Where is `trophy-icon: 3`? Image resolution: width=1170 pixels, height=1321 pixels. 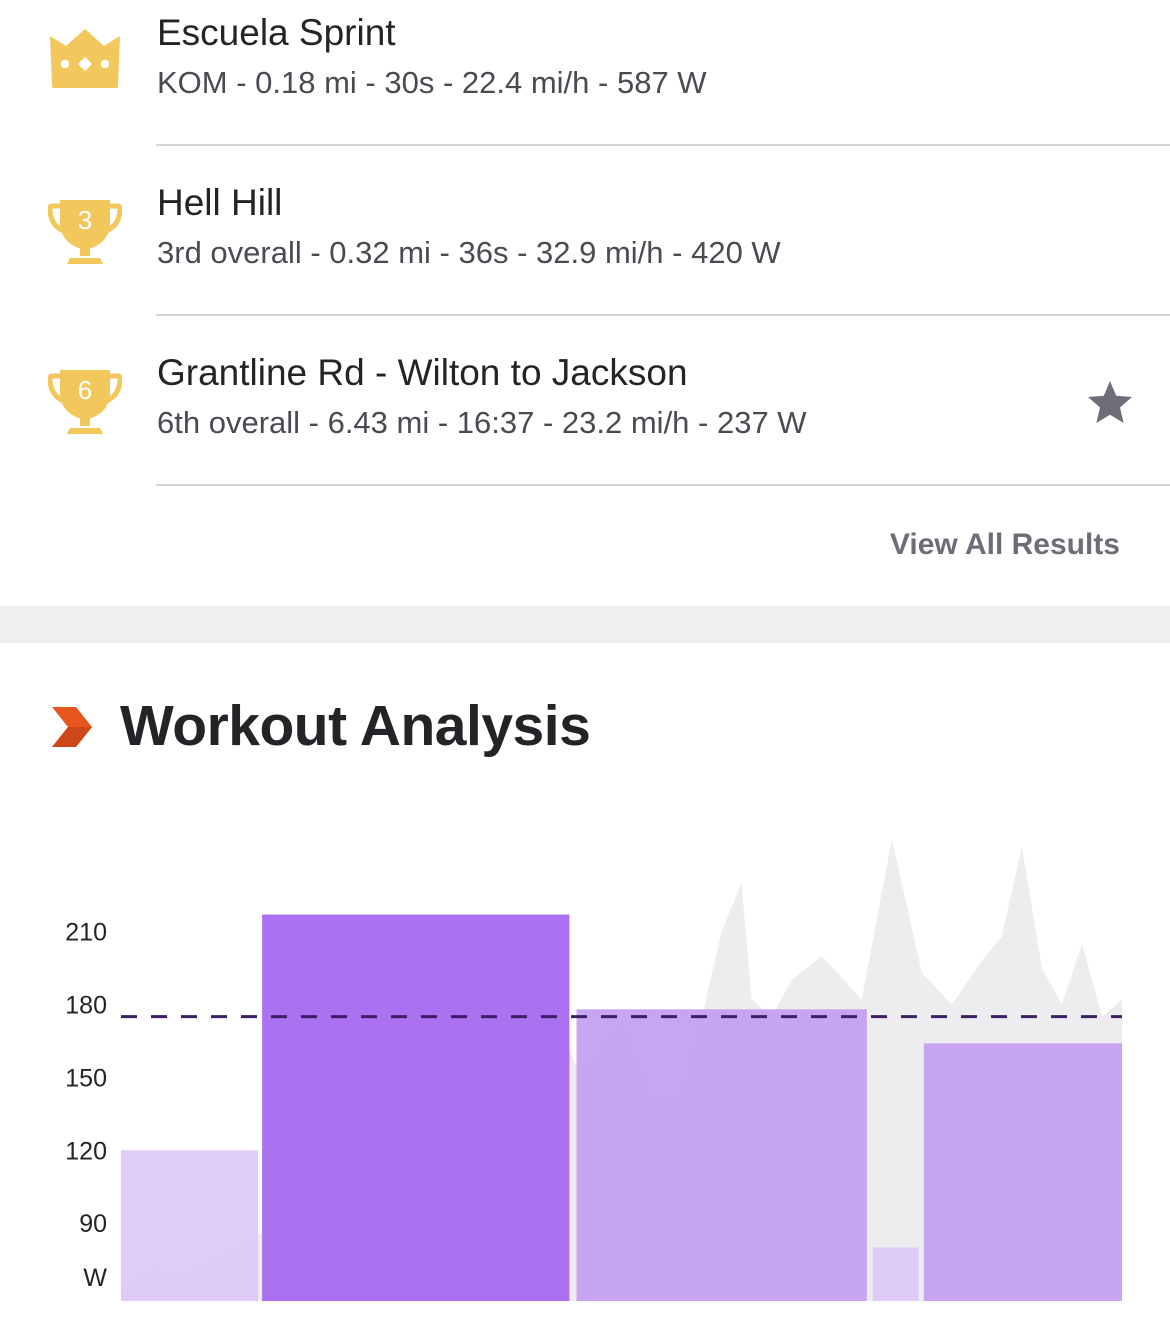 trophy-icon: 3 is located at coordinates (85, 232).